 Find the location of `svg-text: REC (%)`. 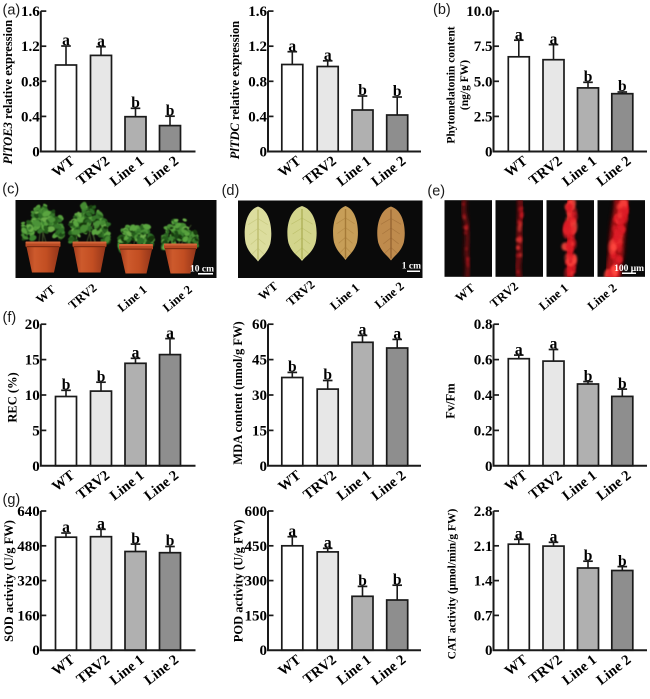

svg-text: REC (%) is located at coordinates (13, 397).